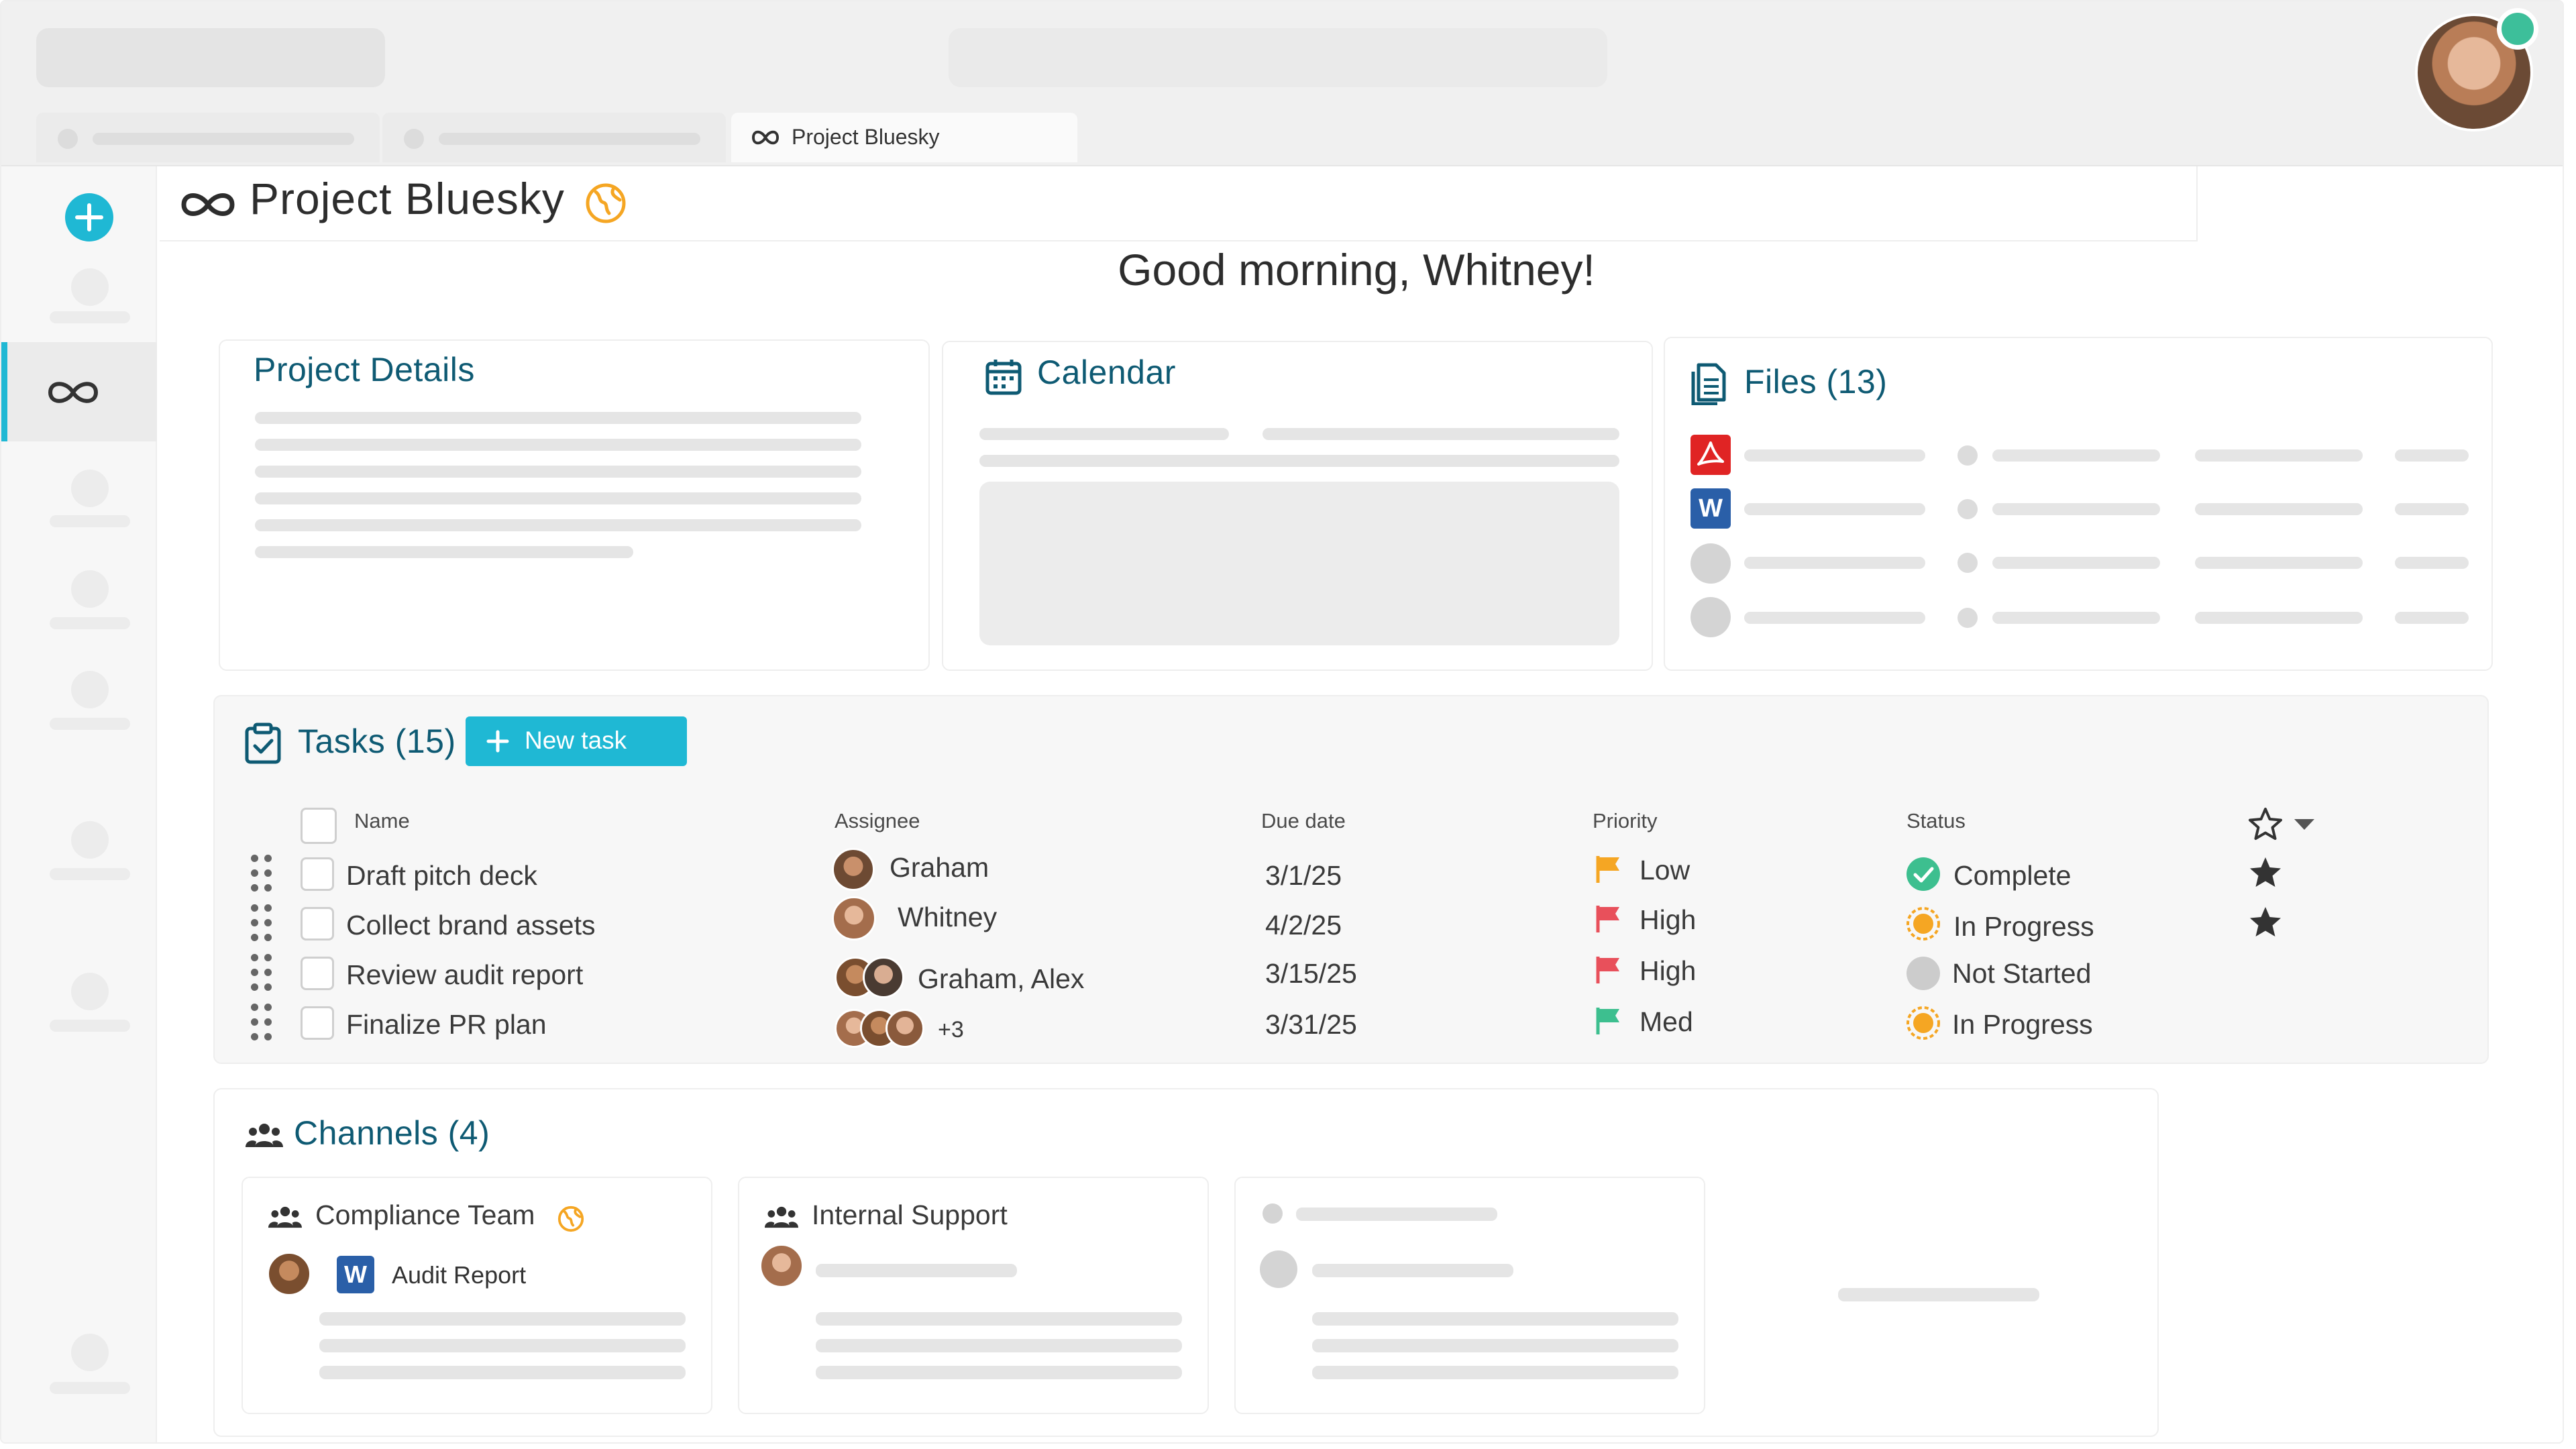  What do you see at coordinates (425, 1214) in the screenshot?
I see `channel-name: Compliance Team` at bounding box center [425, 1214].